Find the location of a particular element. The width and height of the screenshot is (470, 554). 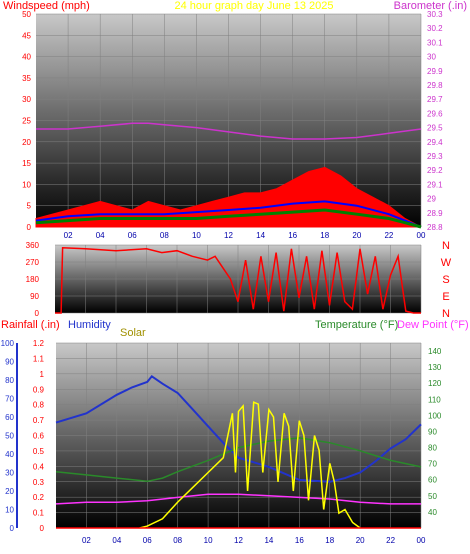

humidity-y-tick: 50 is located at coordinates (9, 436).